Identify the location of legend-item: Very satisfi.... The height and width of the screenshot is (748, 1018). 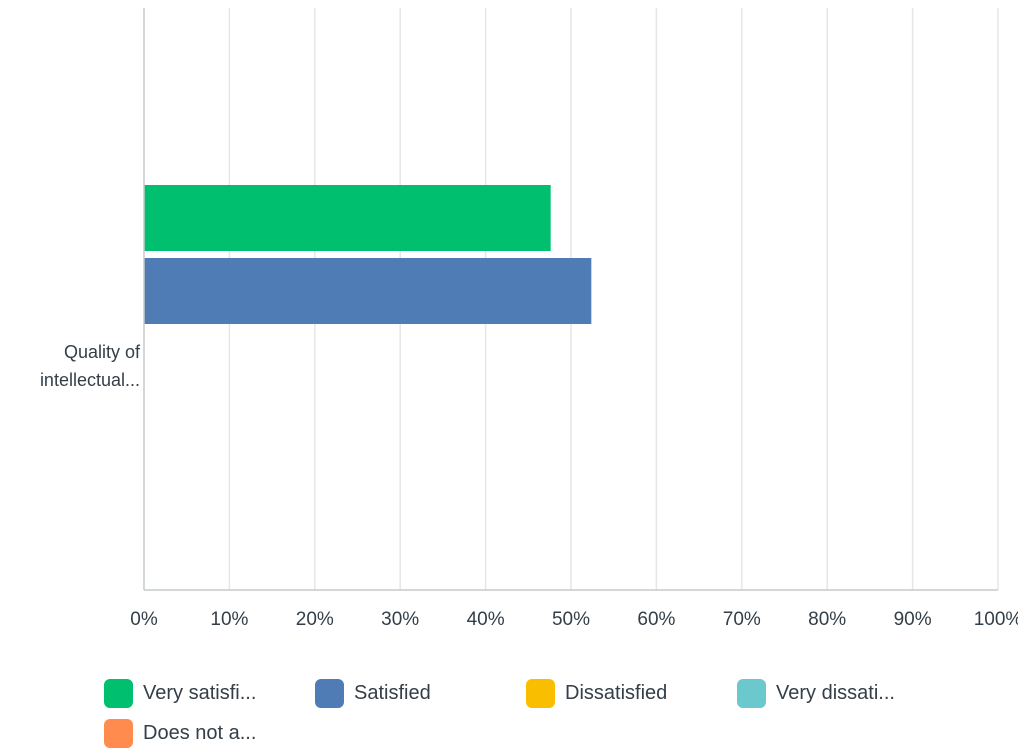
(180, 693).